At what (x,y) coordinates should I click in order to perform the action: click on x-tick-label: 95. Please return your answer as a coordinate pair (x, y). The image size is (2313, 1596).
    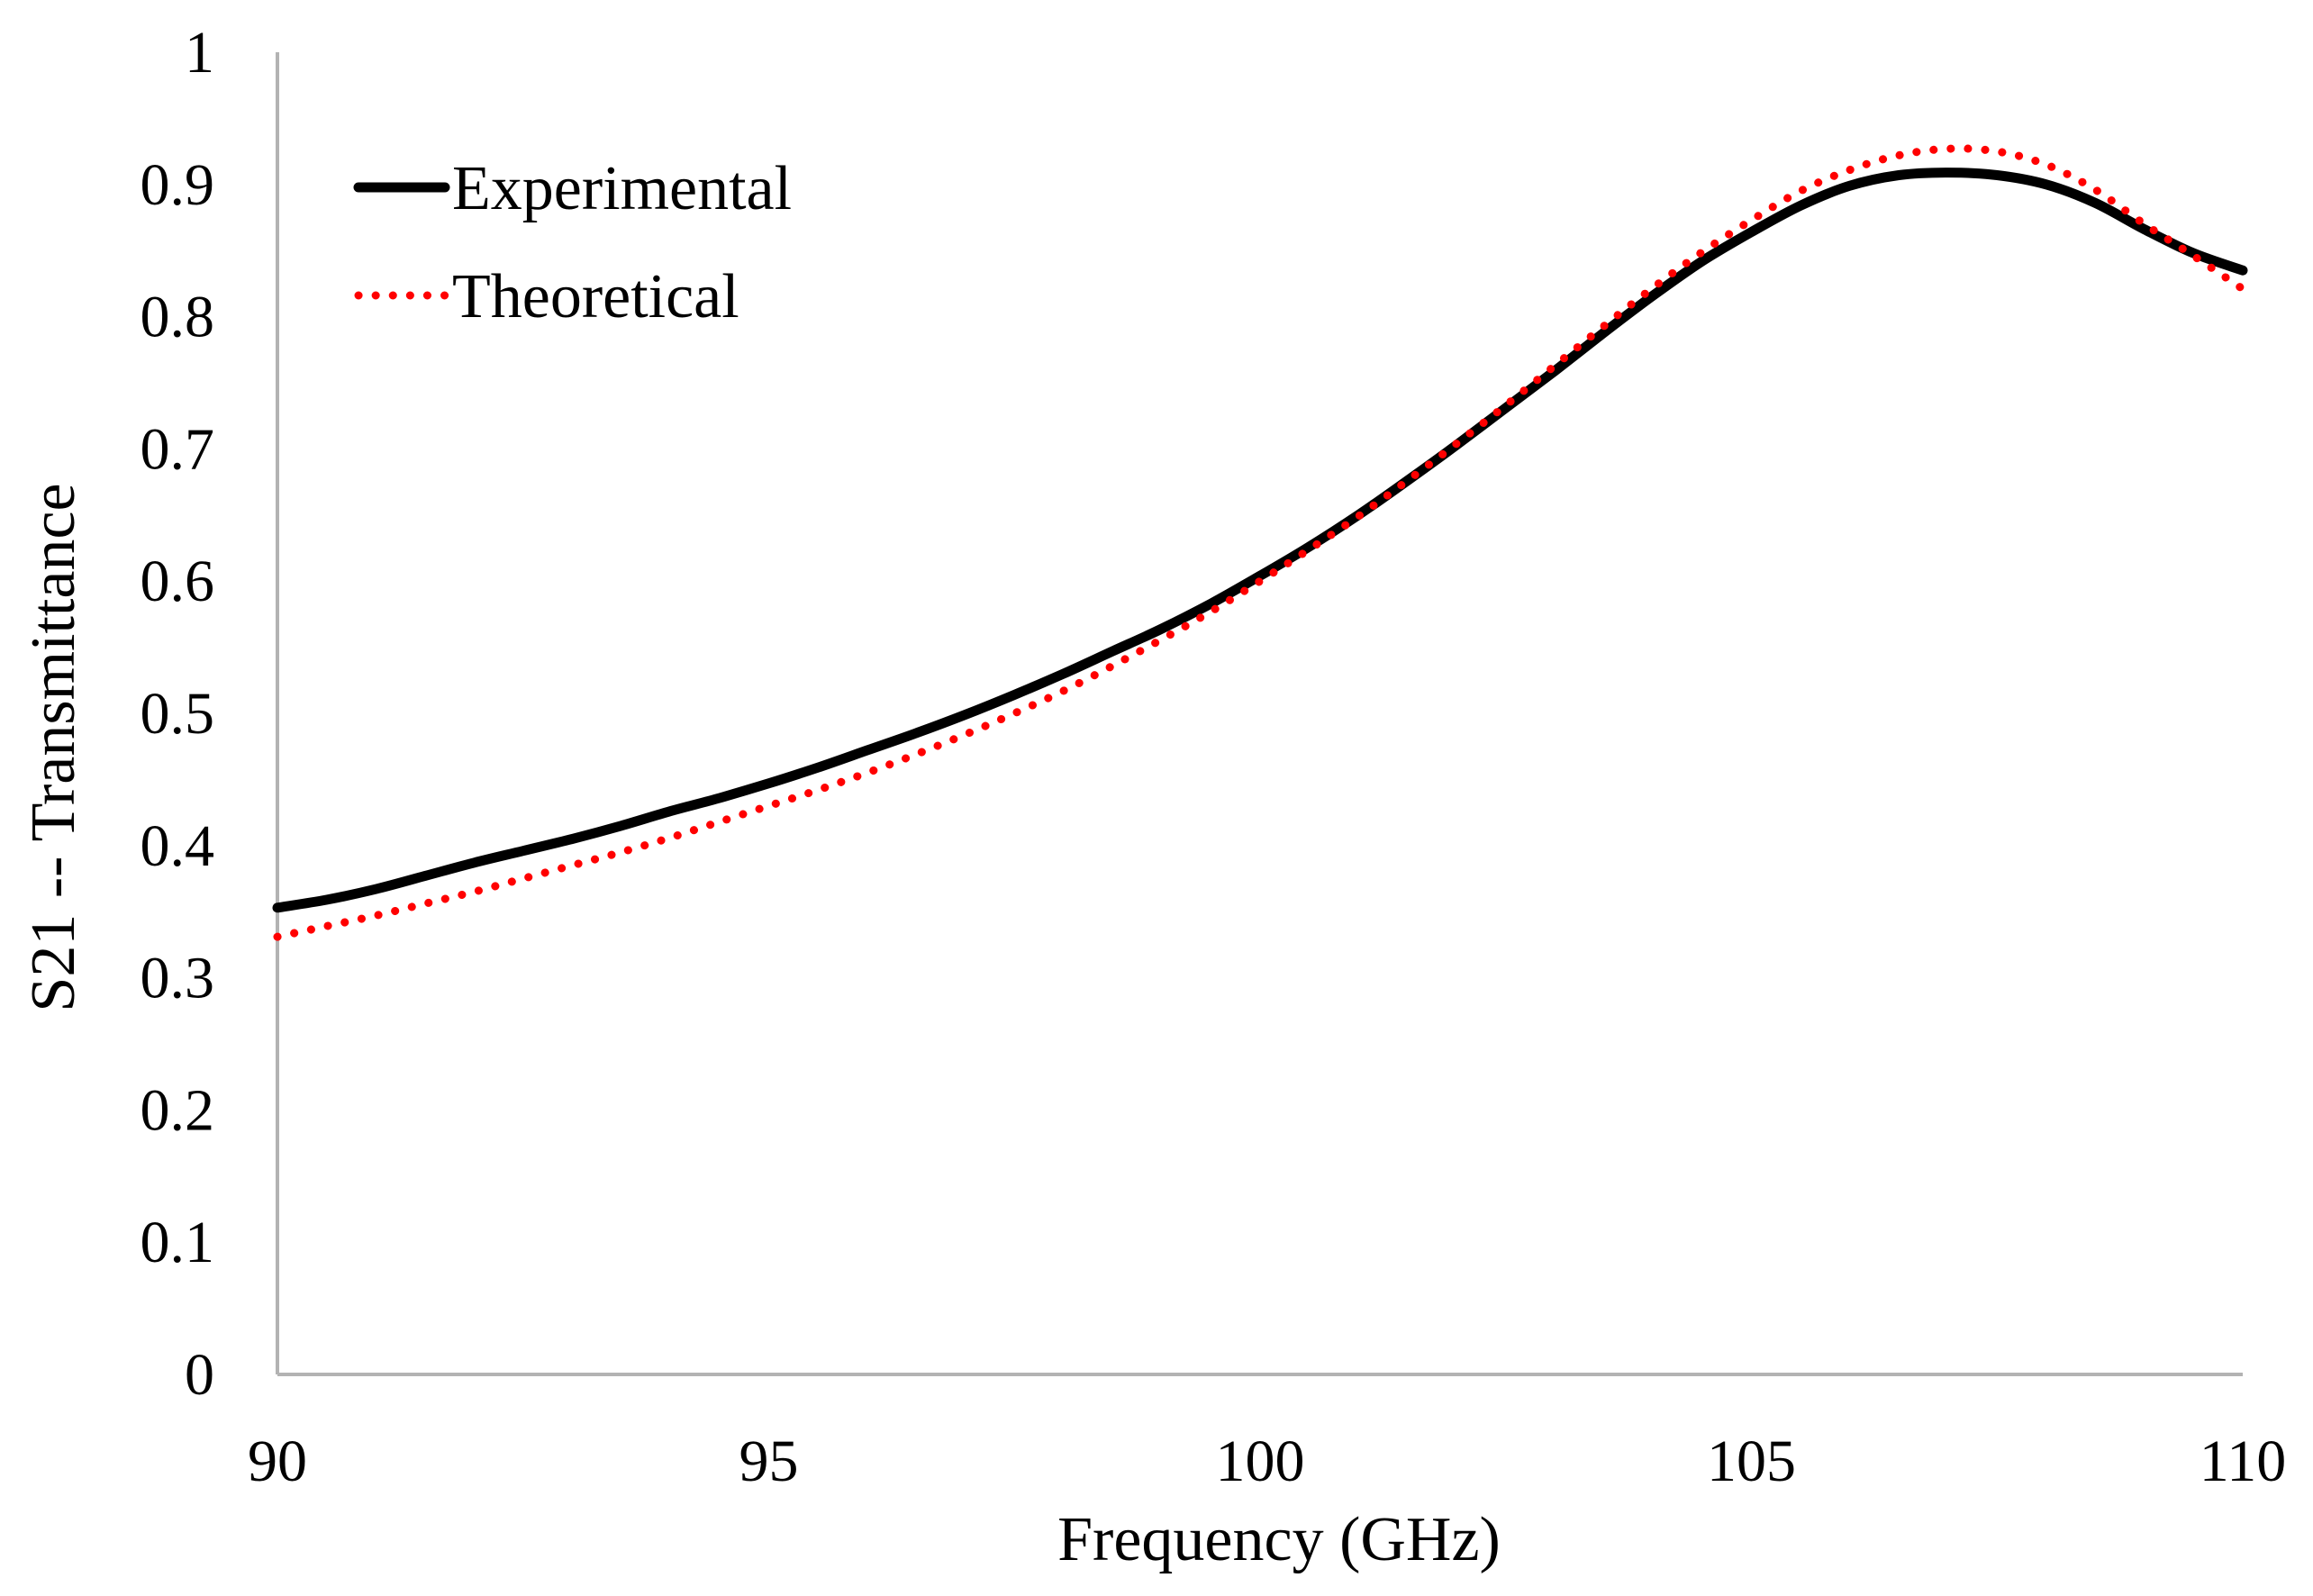
    Looking at the image, I should click on (769, 1461).